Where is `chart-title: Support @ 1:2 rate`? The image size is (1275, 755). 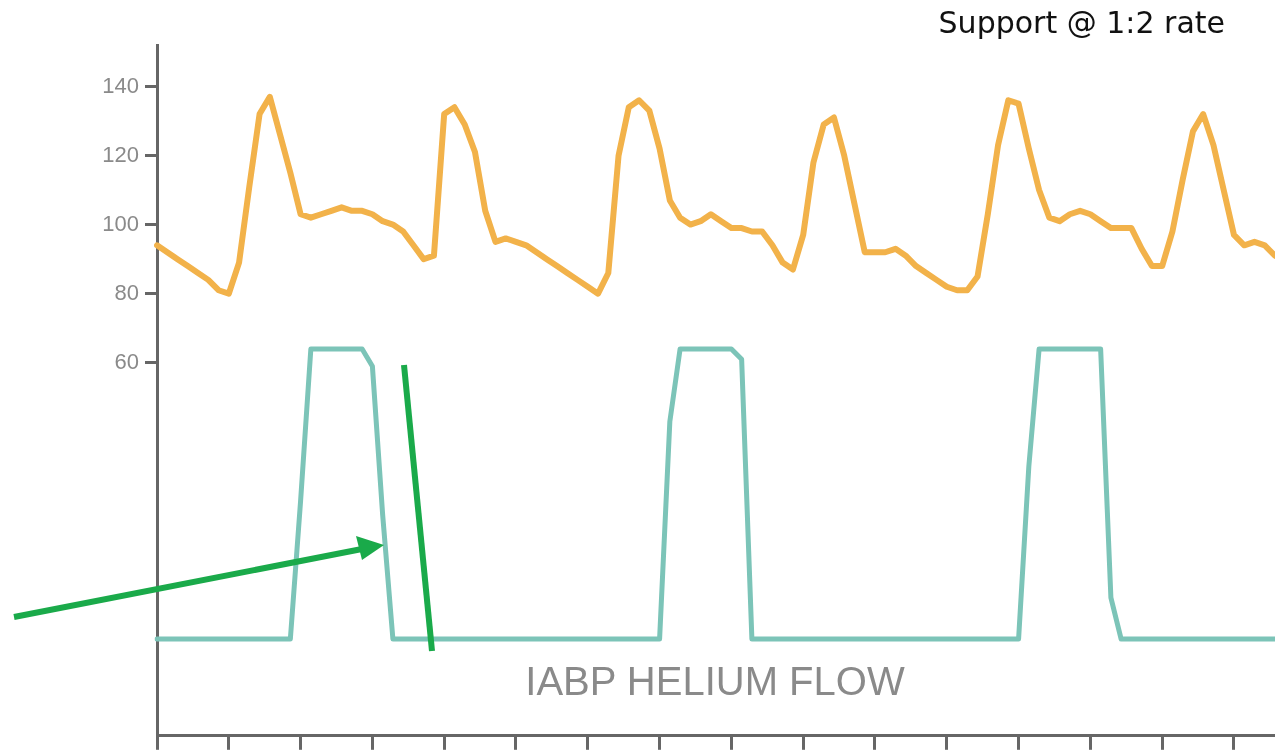
chart-title: Support @ 1:2 rate is located at coordinates (1081, 22).